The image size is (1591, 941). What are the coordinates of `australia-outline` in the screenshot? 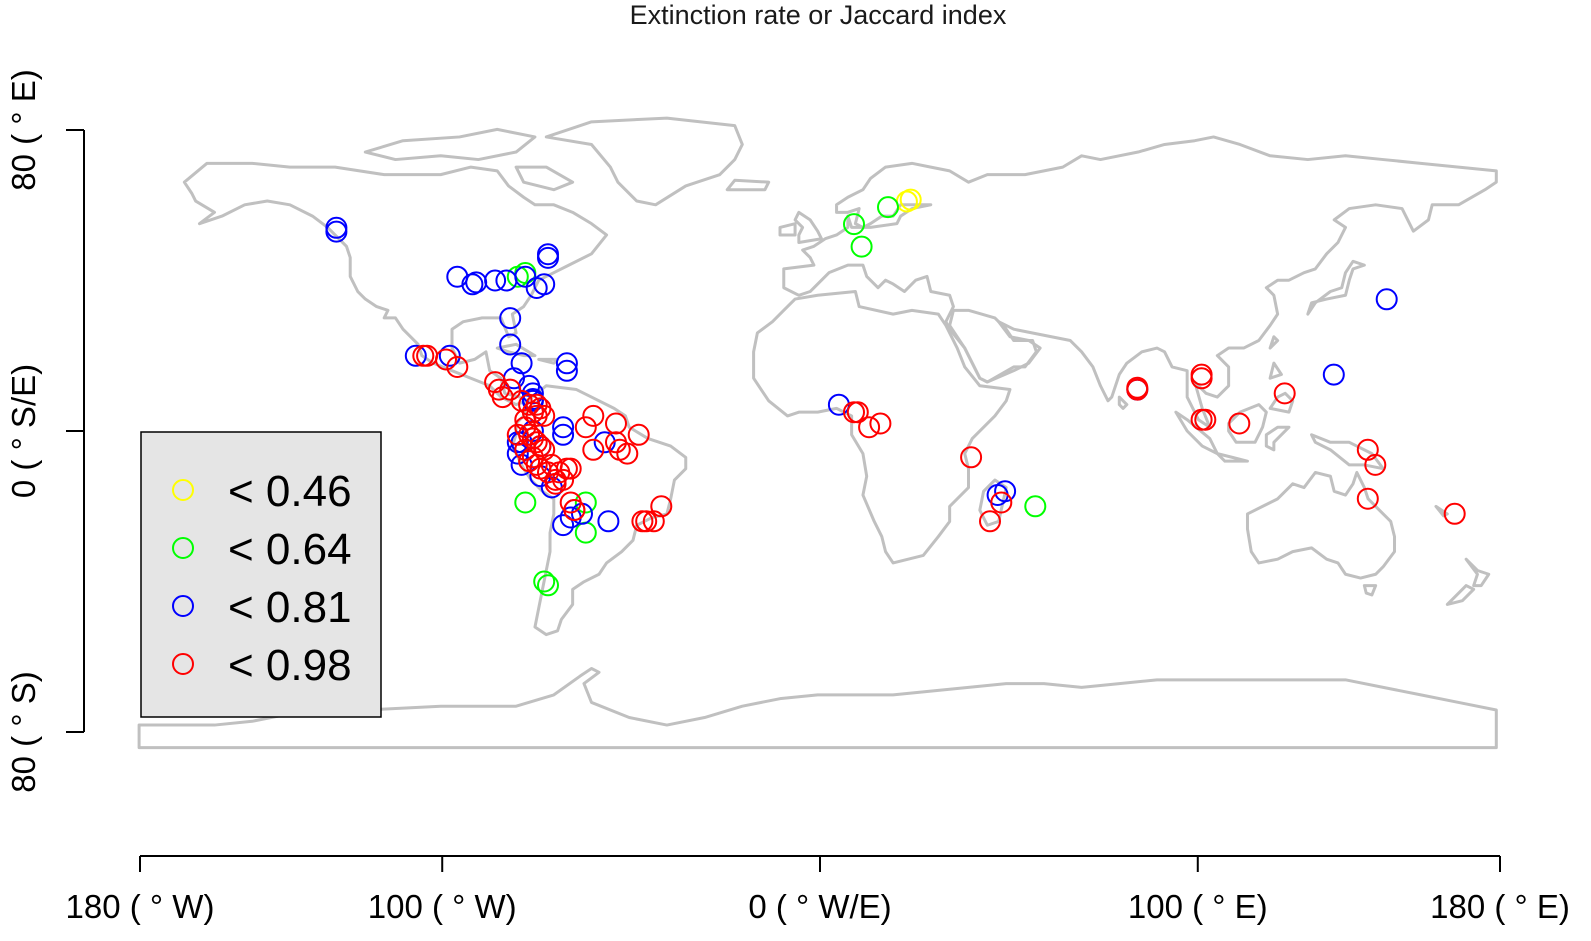 It's located at (1320, 525).